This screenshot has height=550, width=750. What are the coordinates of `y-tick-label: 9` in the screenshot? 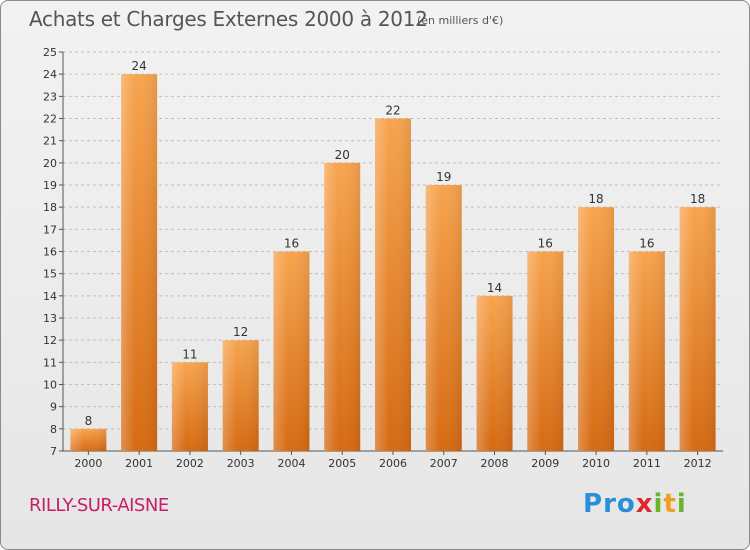 It's located at (53, 407).